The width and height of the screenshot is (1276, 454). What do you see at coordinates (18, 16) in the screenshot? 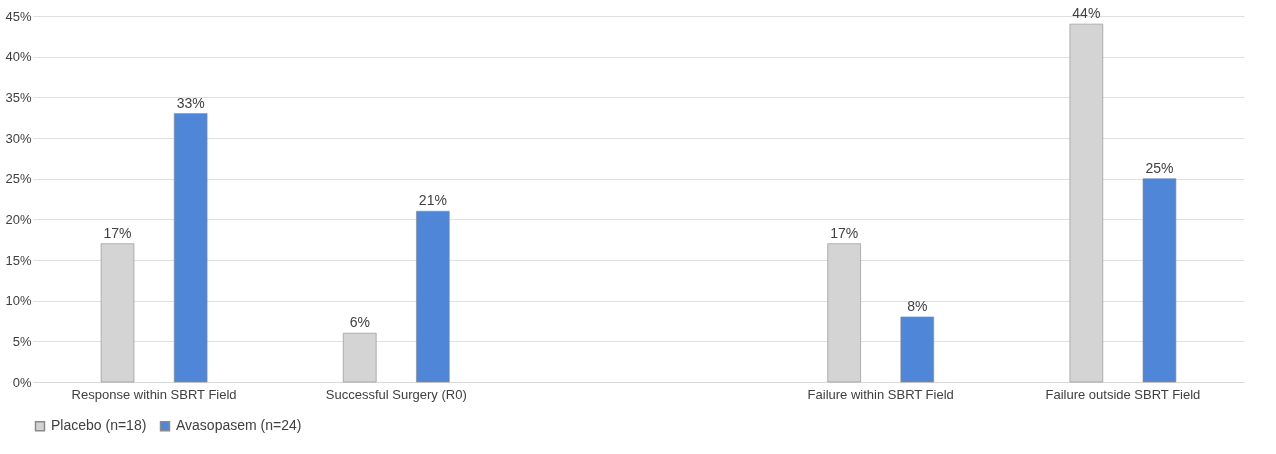
I see `y-tick-label: 45%` at bounding box center [18, 16].